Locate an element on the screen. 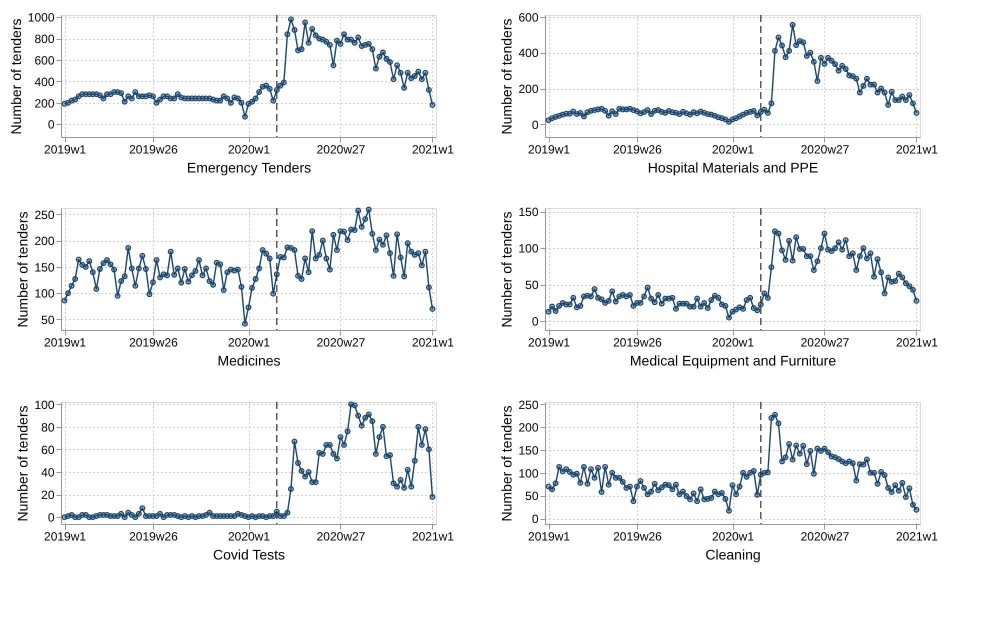 Image resolution: width=990 pixels, height=628 pixels. x-axis-title: Medical Equipment and Furniture is located at coordinates (733, 360).